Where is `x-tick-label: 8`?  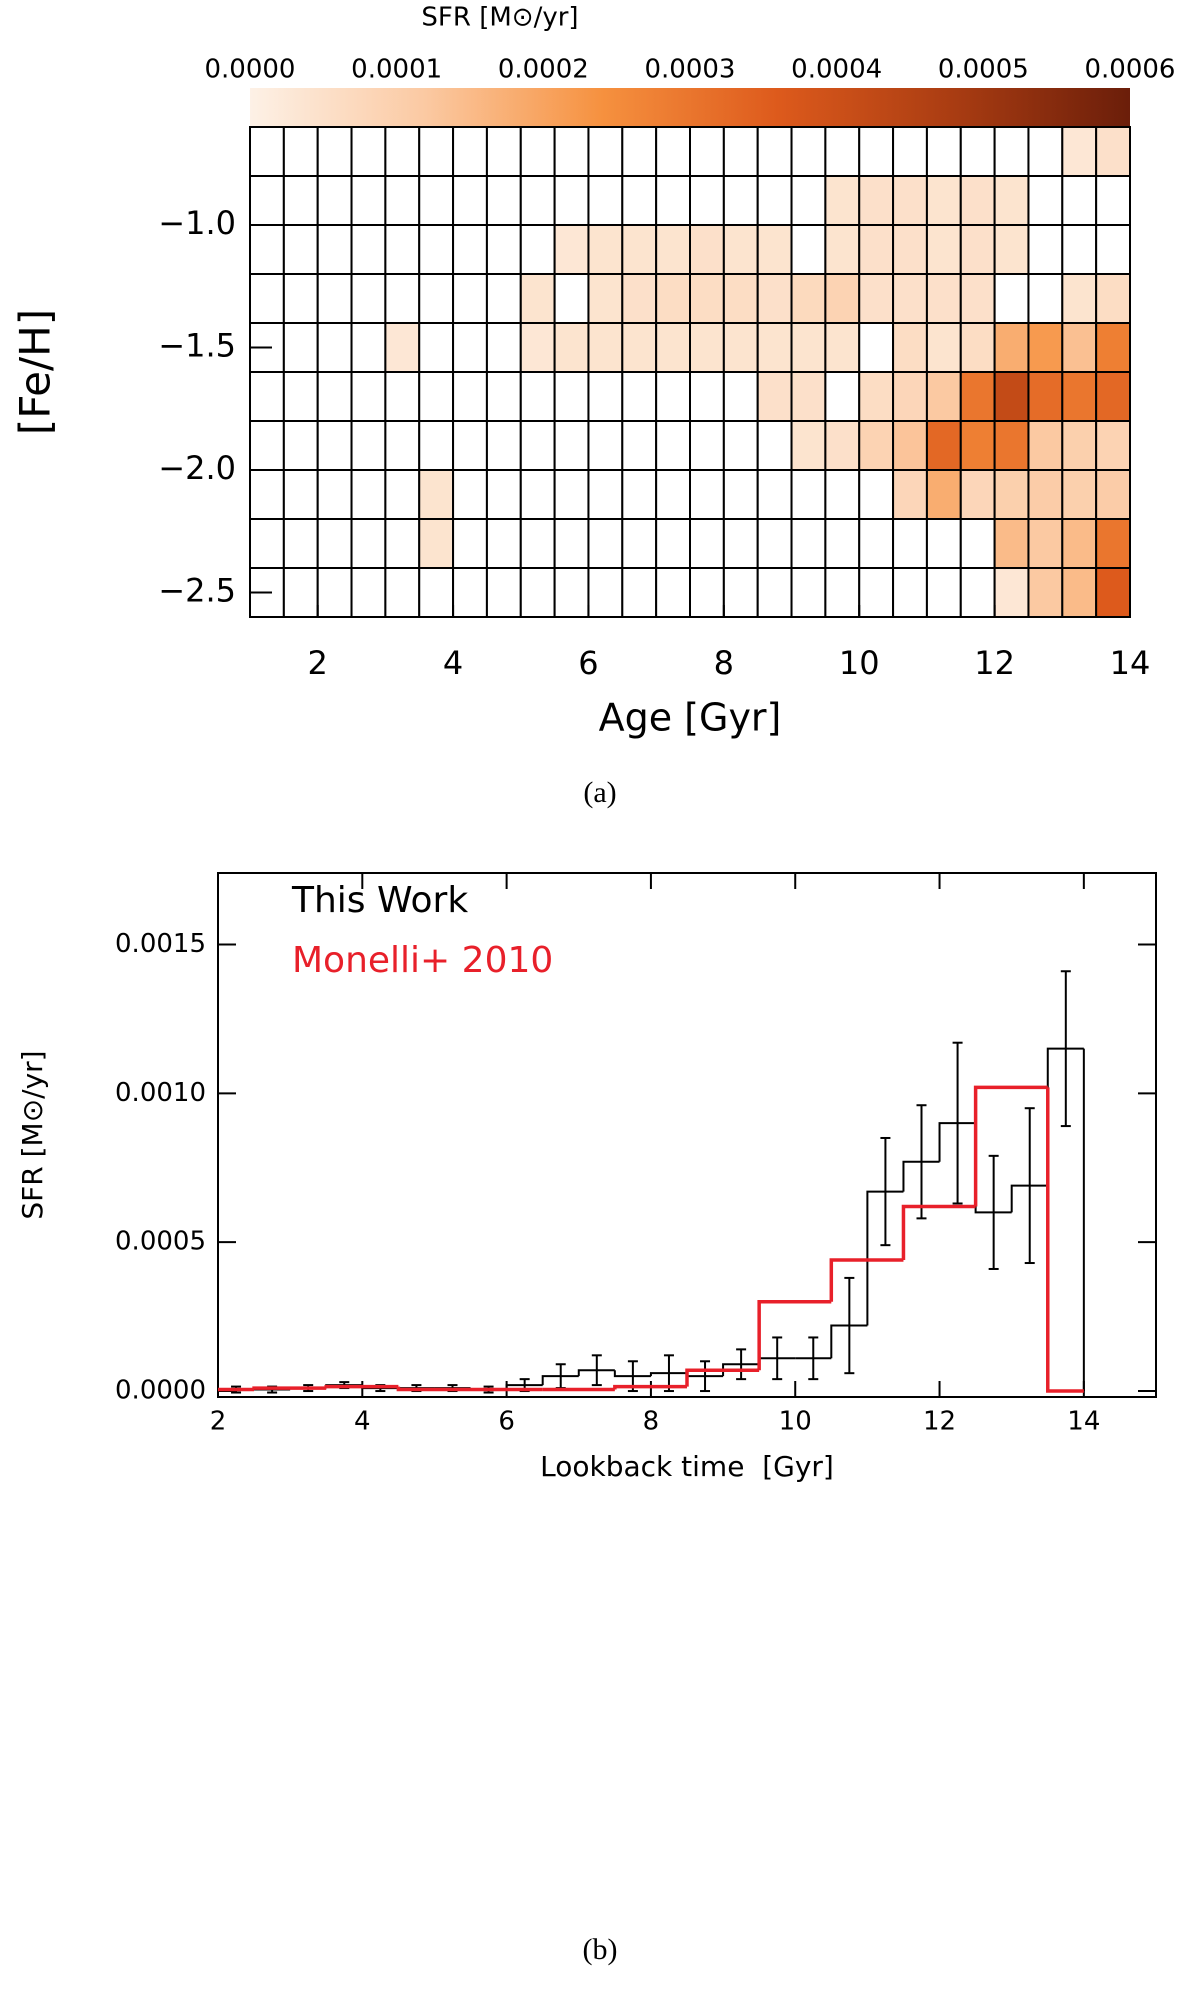
x-tick-label: 8 is located at coordinates (724, 663).